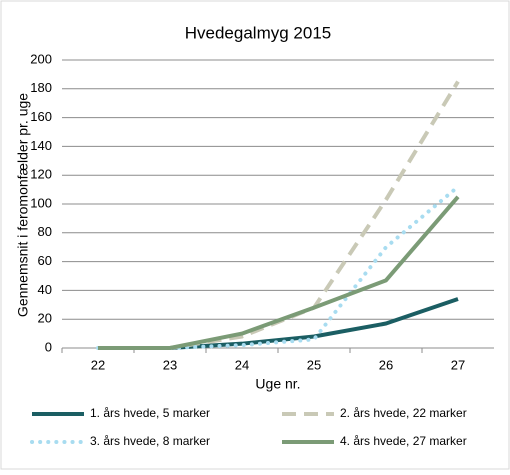 The image size is (510, 475). What do you see at coordinates (41, 174) in the screenshot?
I see `y-tick-label: 120` at bounding box center [41, 174].